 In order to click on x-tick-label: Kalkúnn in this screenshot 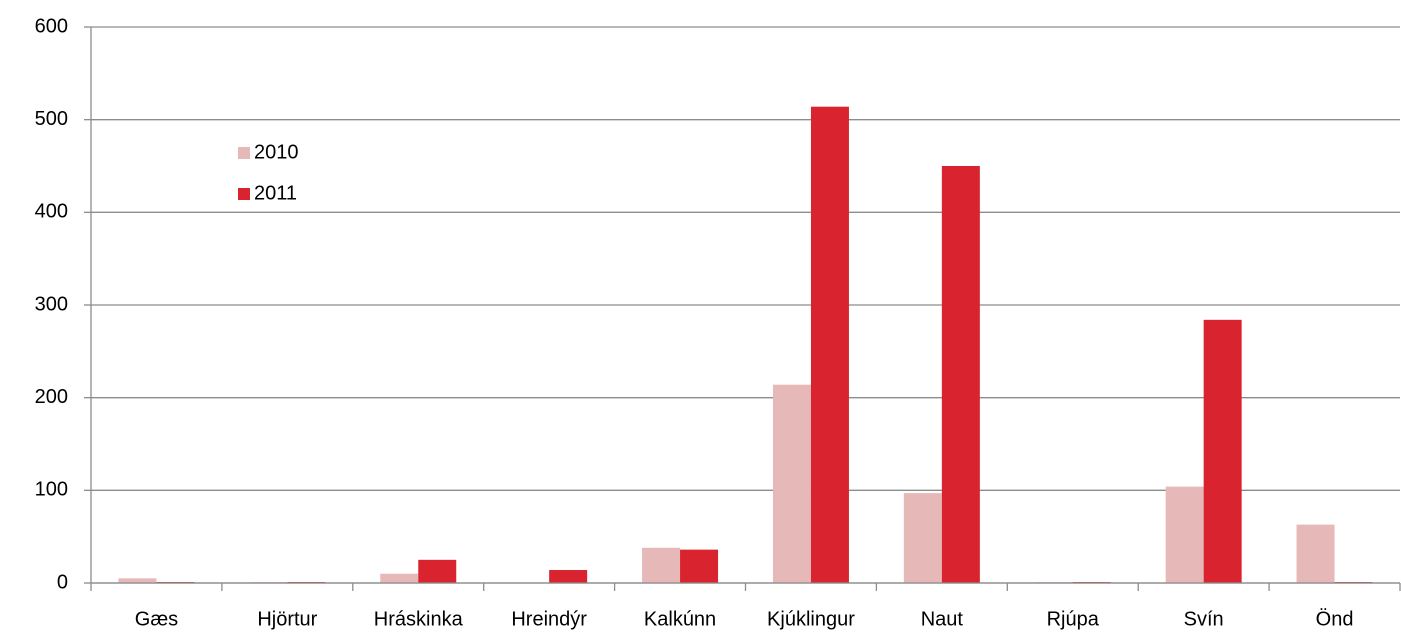, I will do `click(680, 619)`.